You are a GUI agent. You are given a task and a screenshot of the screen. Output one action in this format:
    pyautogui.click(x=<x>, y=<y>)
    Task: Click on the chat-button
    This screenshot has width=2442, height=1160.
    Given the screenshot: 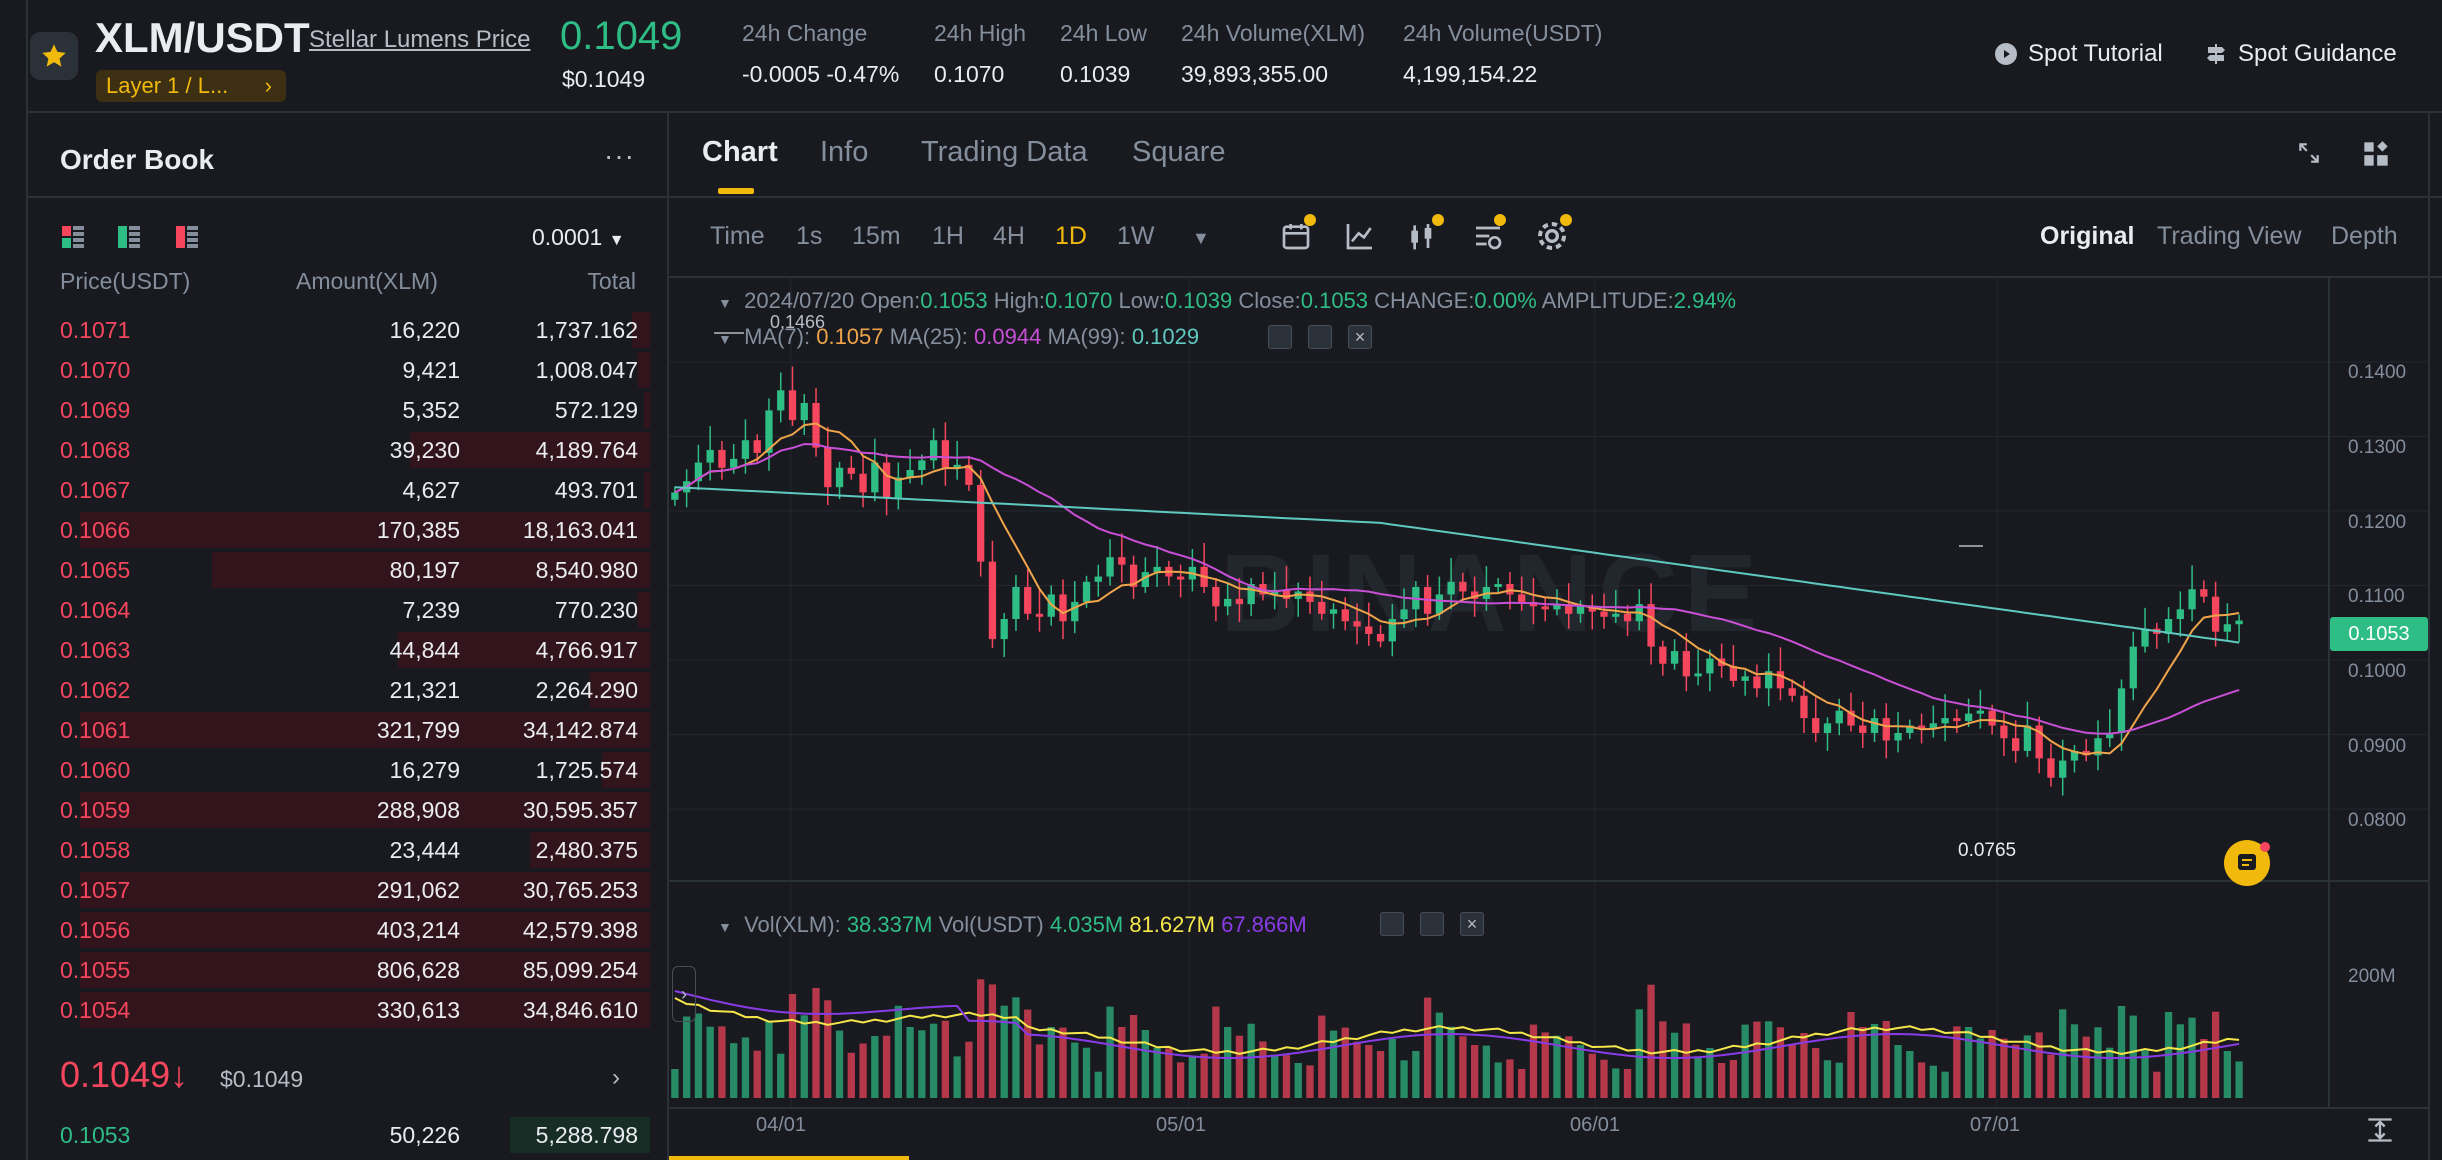 What is the action you would take?
    pyautogui.click(x=2247, y=863)
    